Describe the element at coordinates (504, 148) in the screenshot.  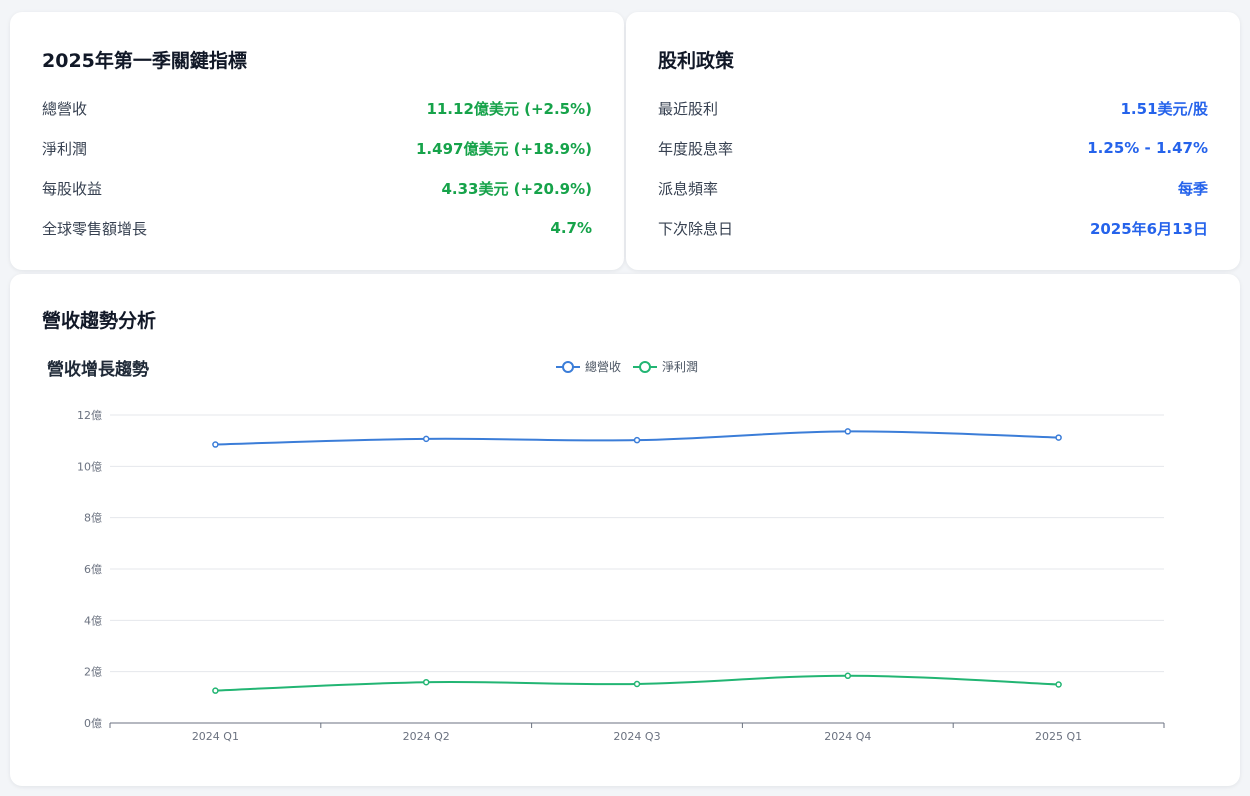
I see `metric-value: 1.497億美元 (+18.9%)` at that location.